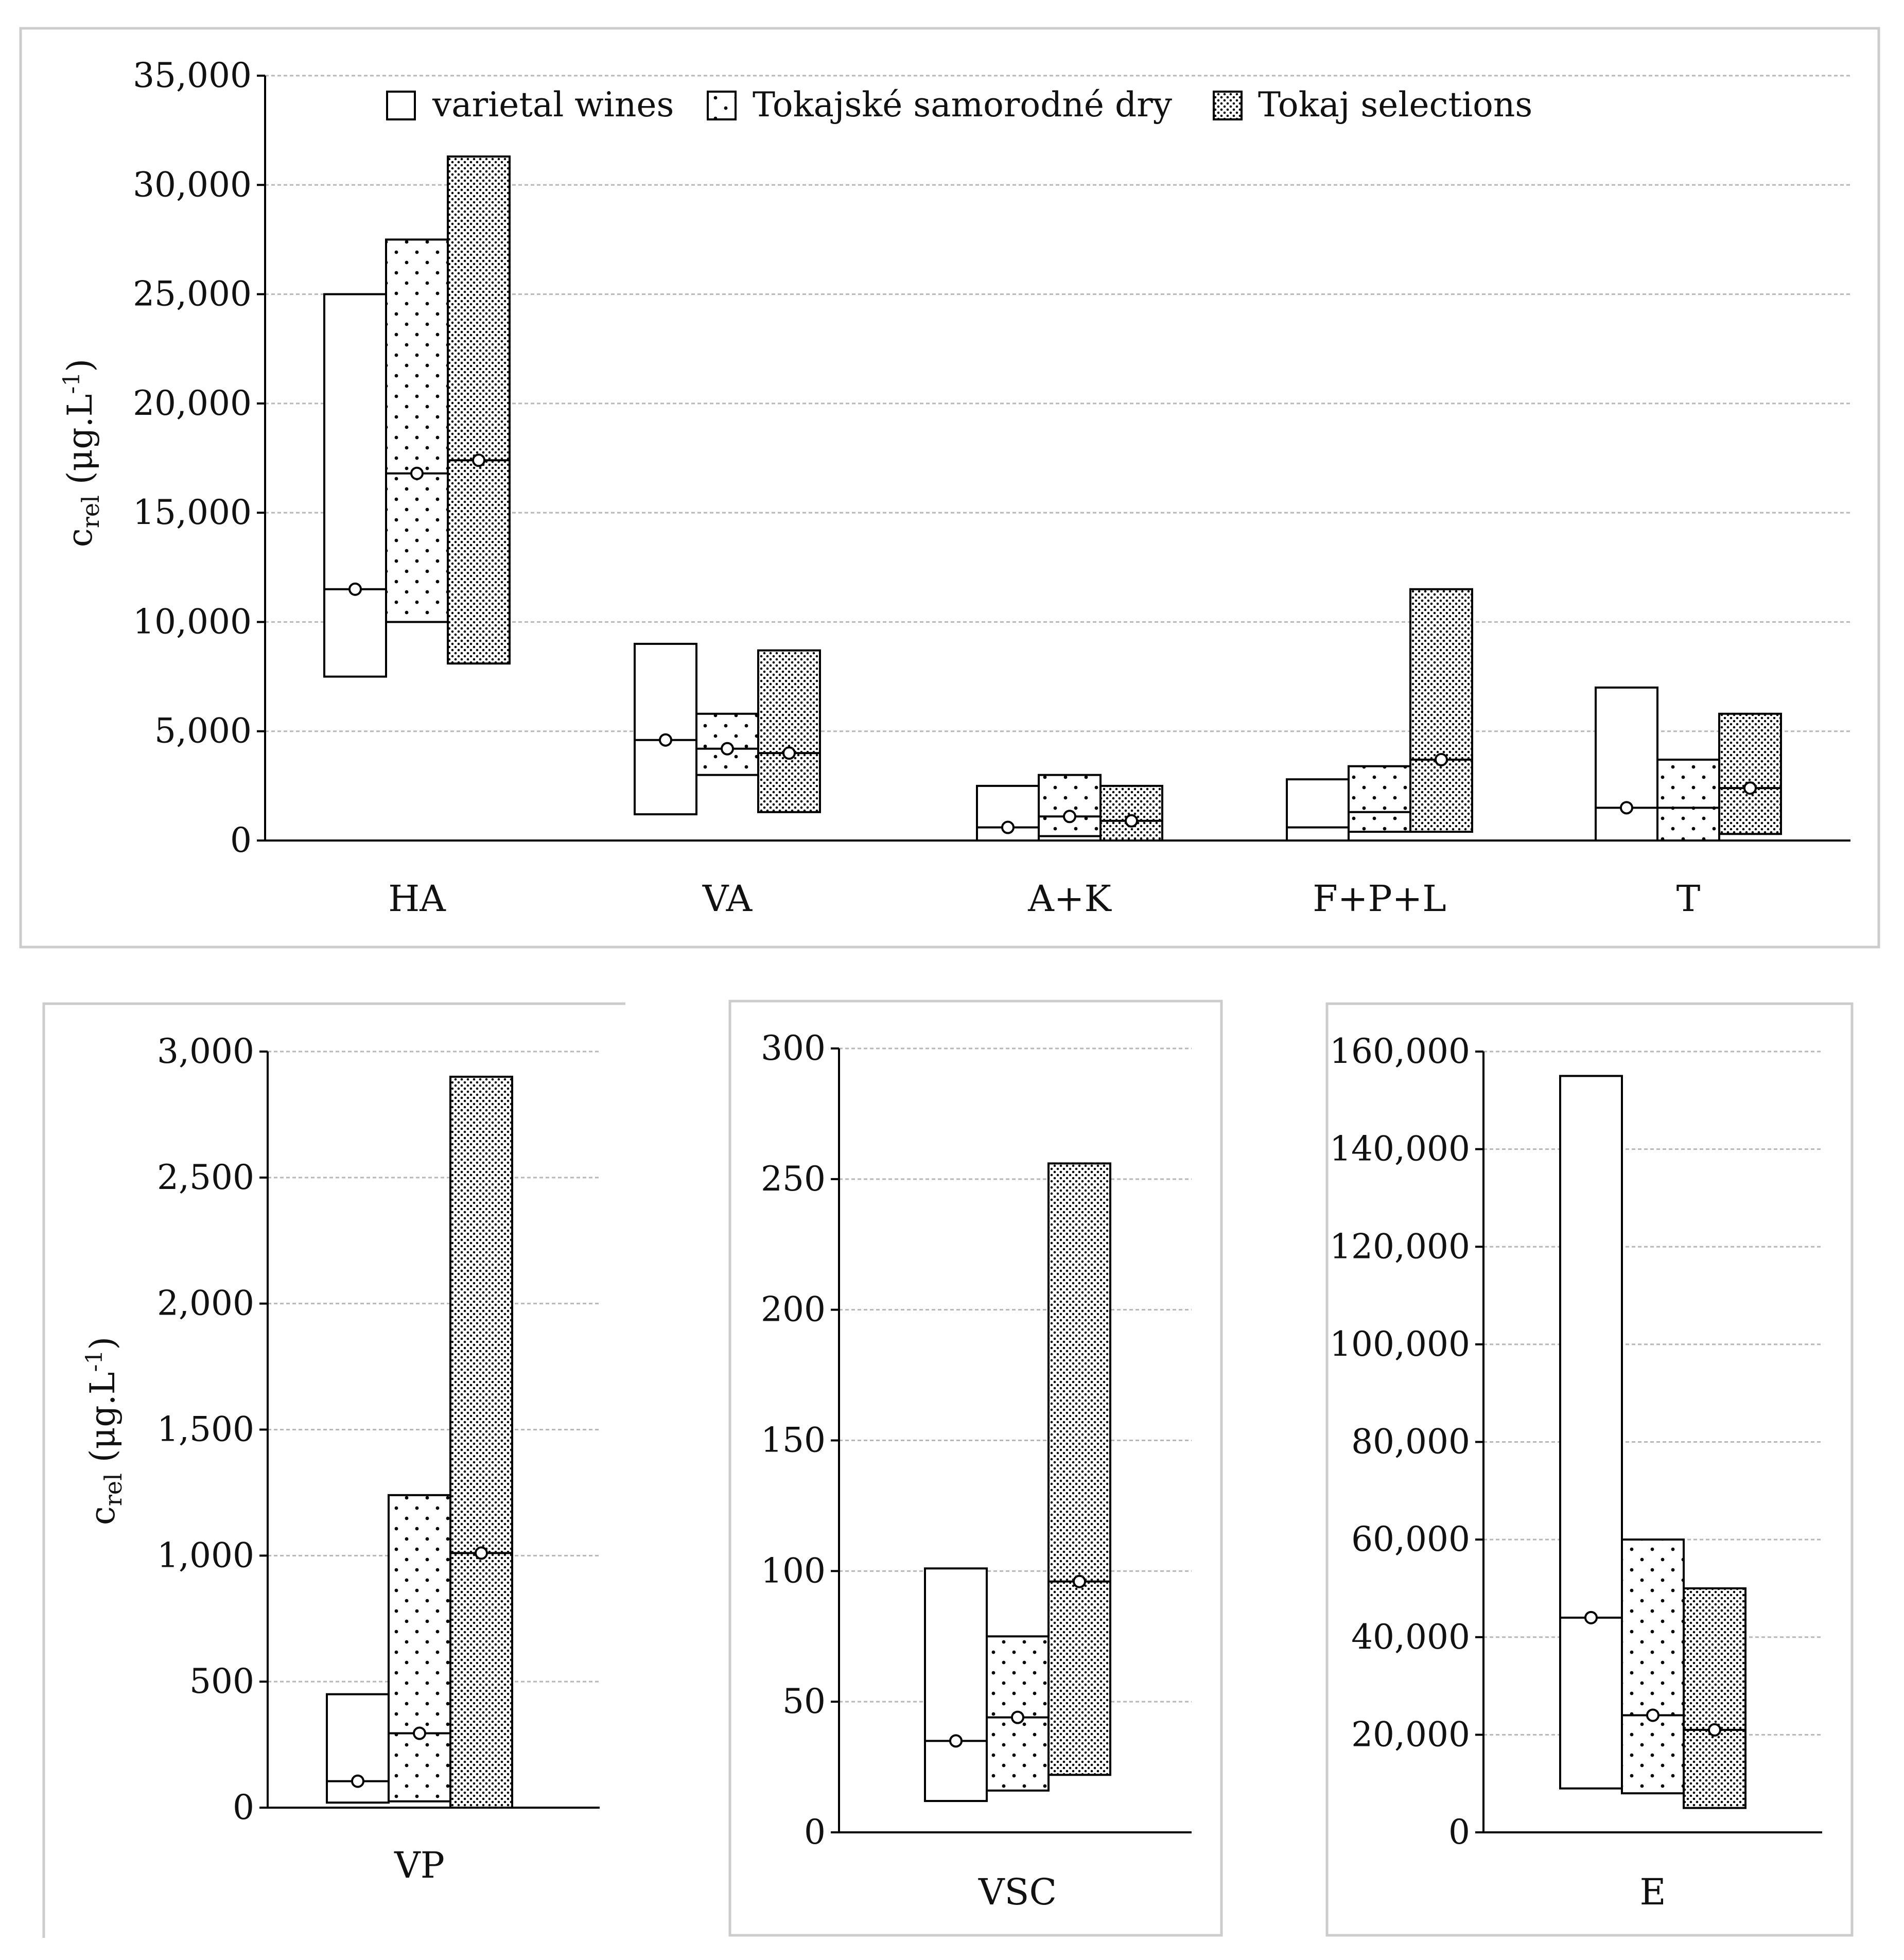 The height and width of the screenshot is (1960, 1904). Describe the element at coordinates (1400, 1246) in the screenshot. I see `y-tick-label: 120,000` at that location.